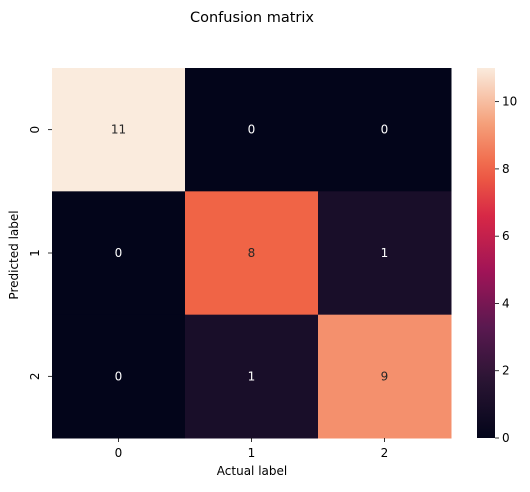  Describe the element at coordinates (506, 438) in the screenshot. I see `colorbar-tick-label: 0` at that location.